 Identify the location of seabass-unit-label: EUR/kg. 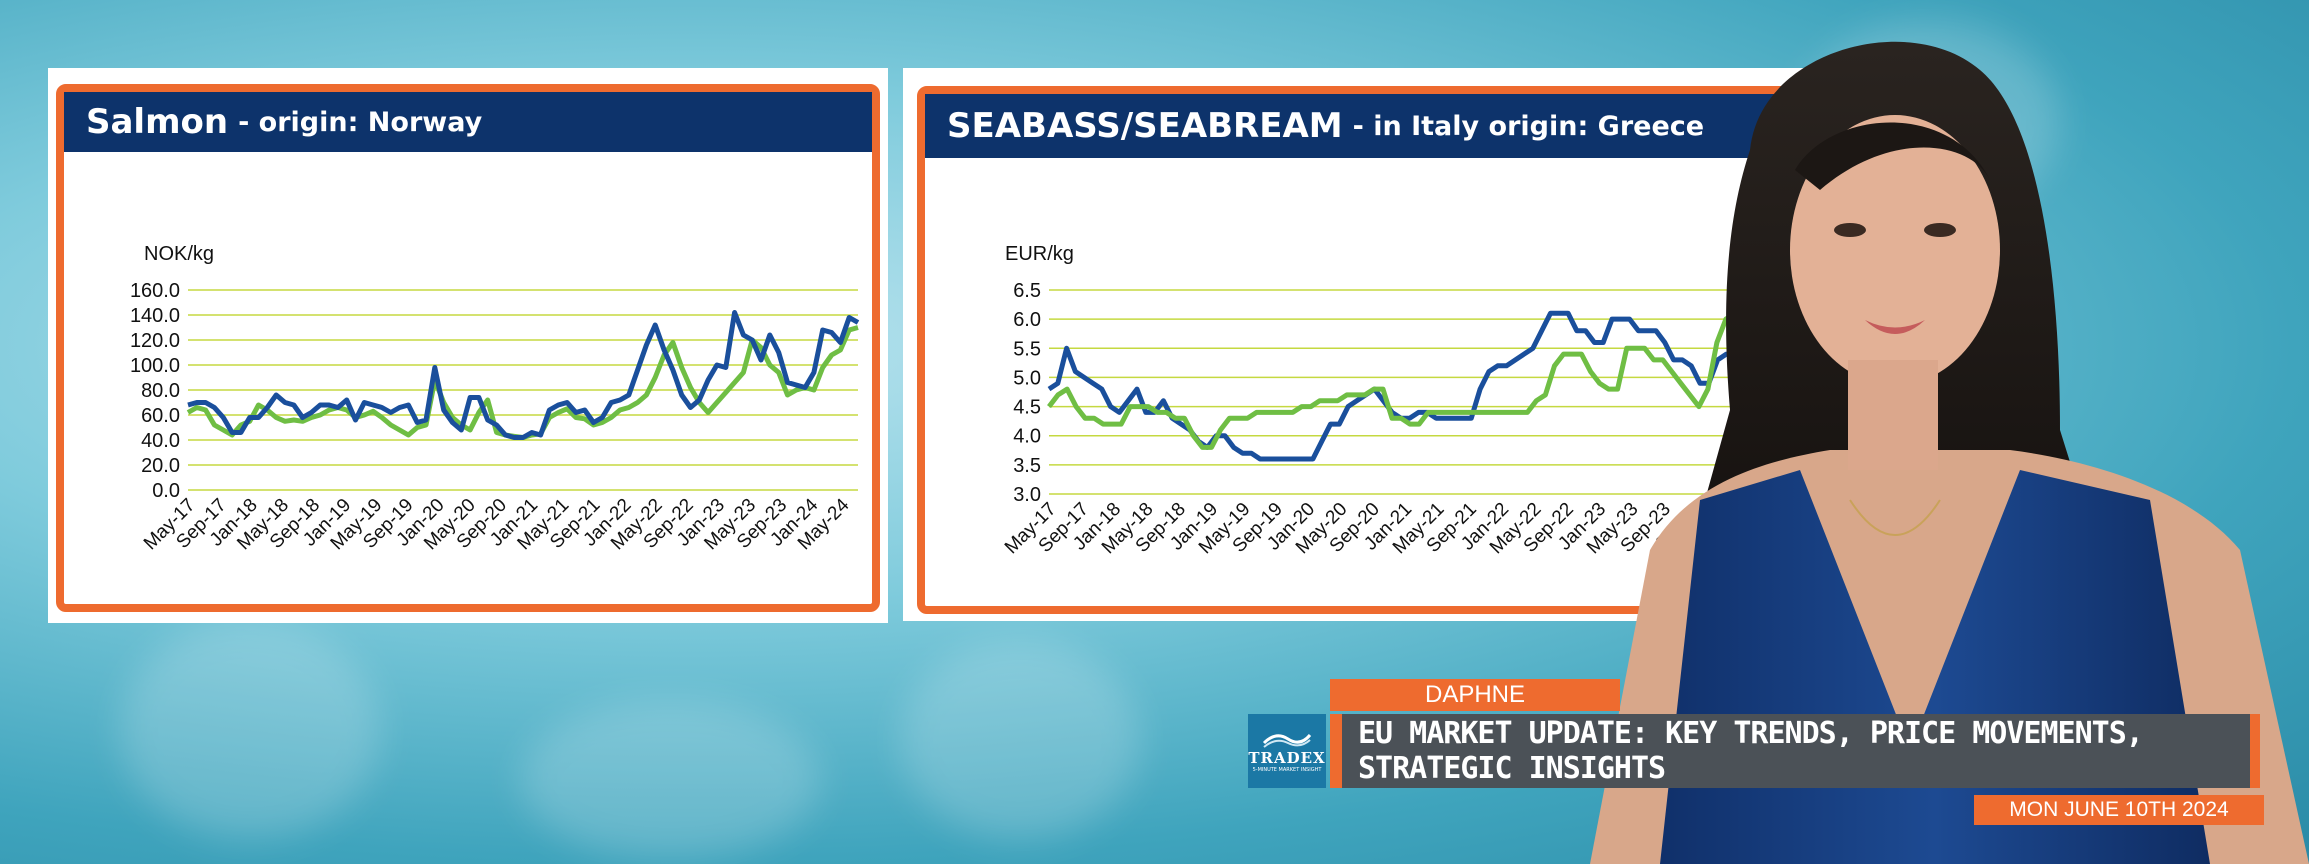
(1039, 254).